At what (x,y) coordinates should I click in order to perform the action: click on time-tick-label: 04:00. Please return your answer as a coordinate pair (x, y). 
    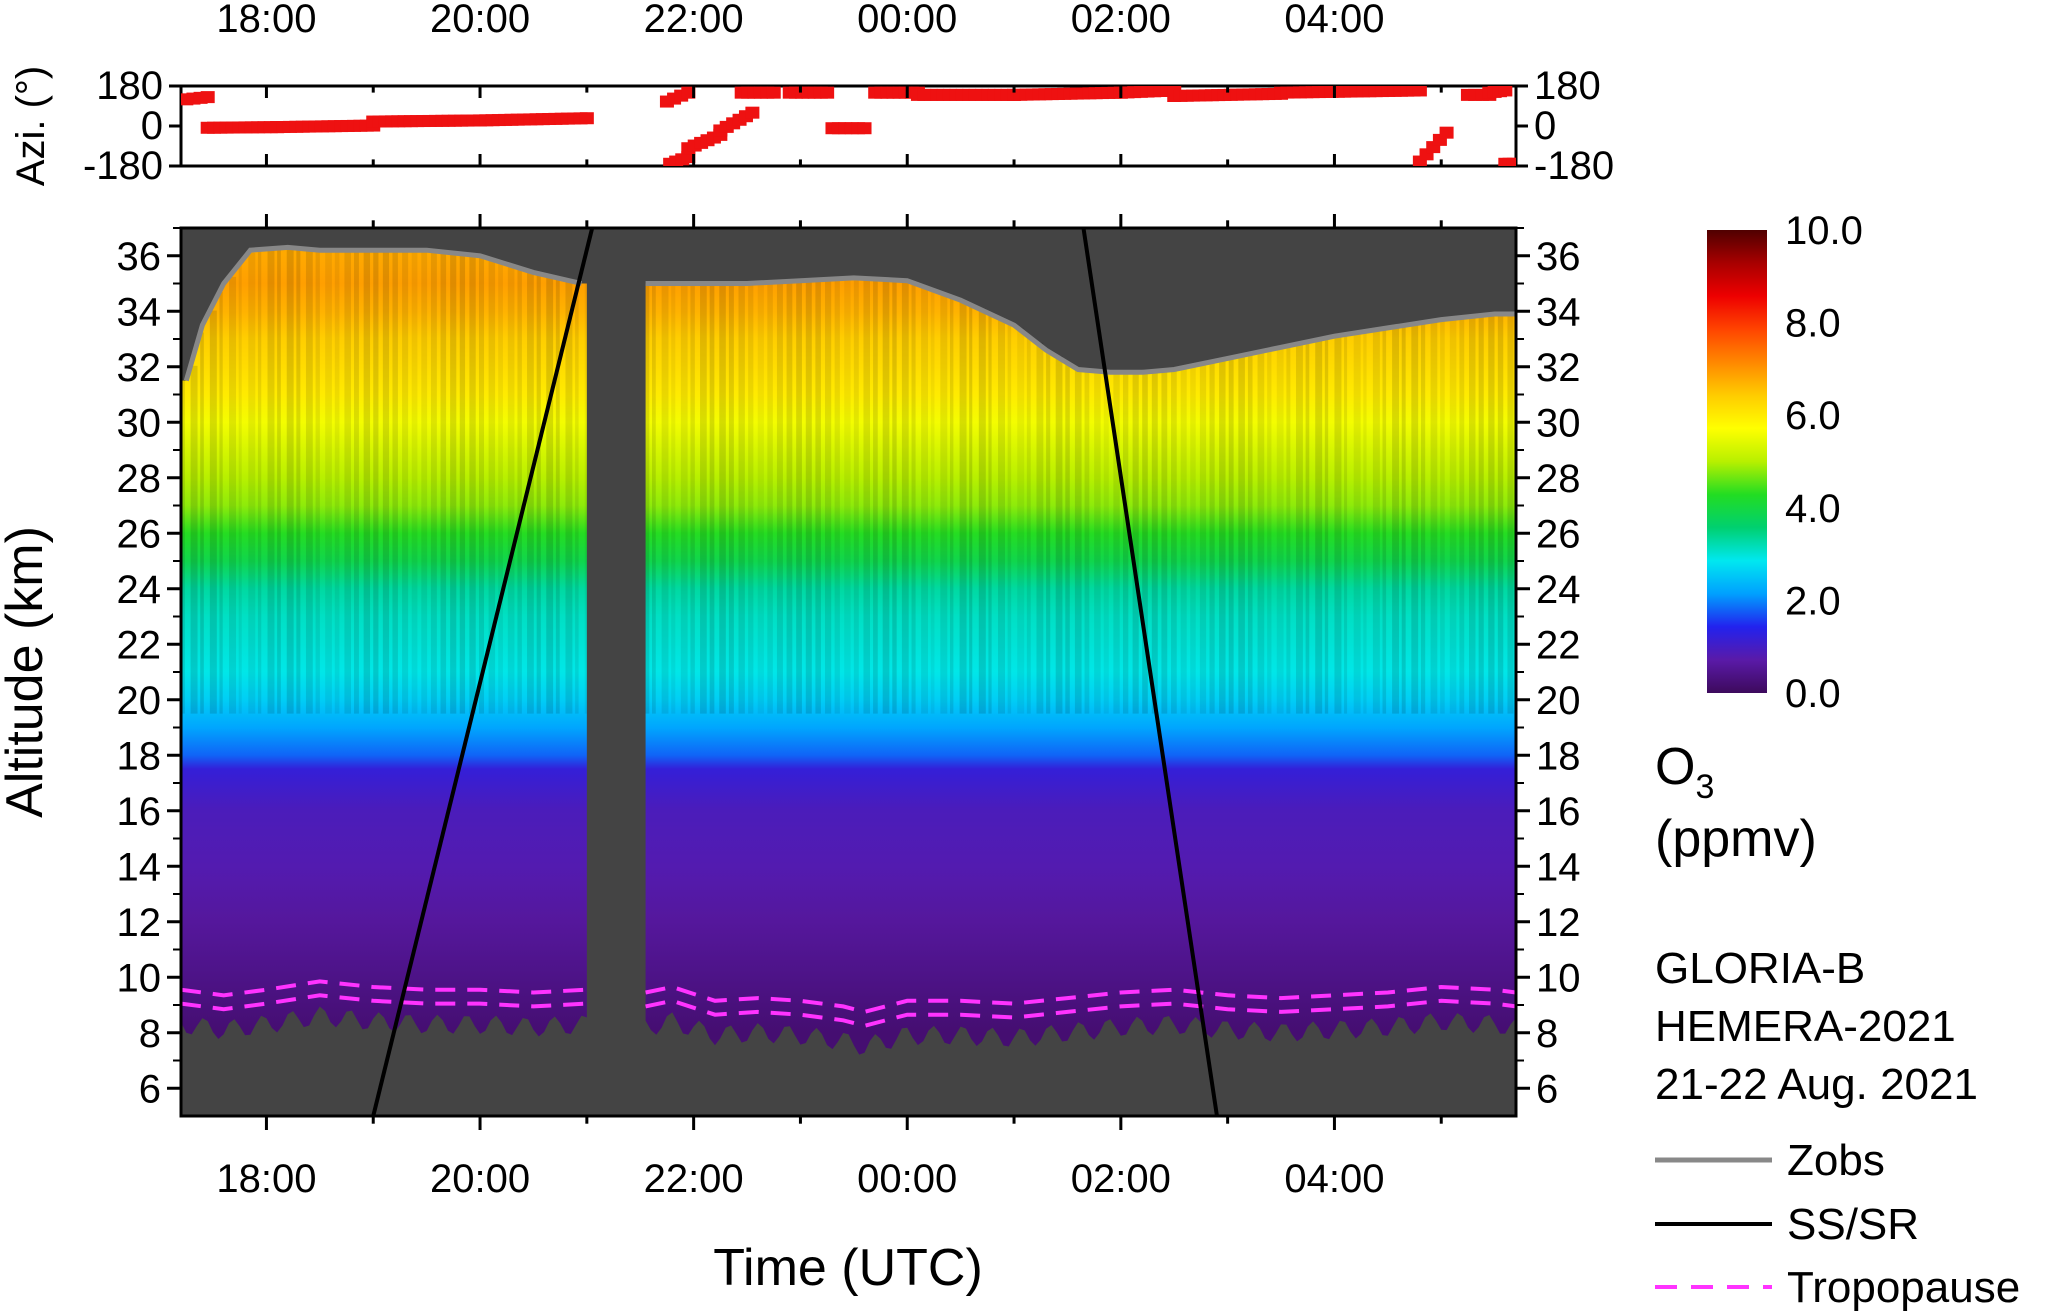
    Looking at the image, I should click on (1334, 1179).